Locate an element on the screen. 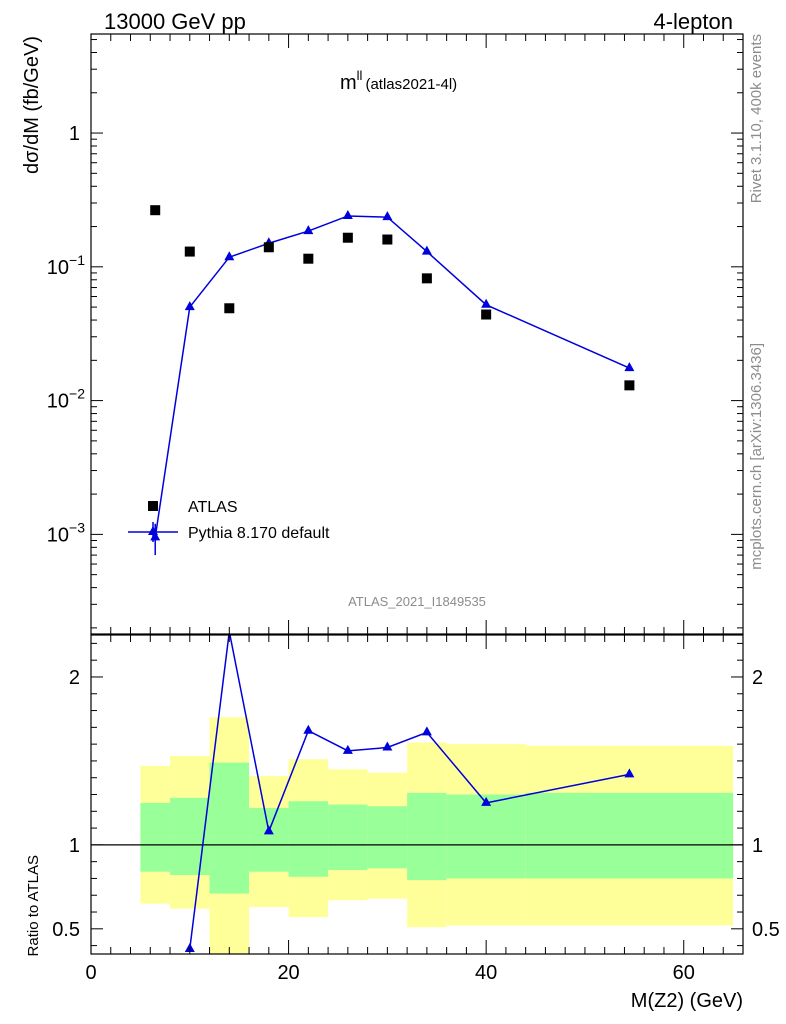 This screenshot has width=786, height=1024. ratio-y-tick-label-right: 0.5 is located at coordinates (766, 930).